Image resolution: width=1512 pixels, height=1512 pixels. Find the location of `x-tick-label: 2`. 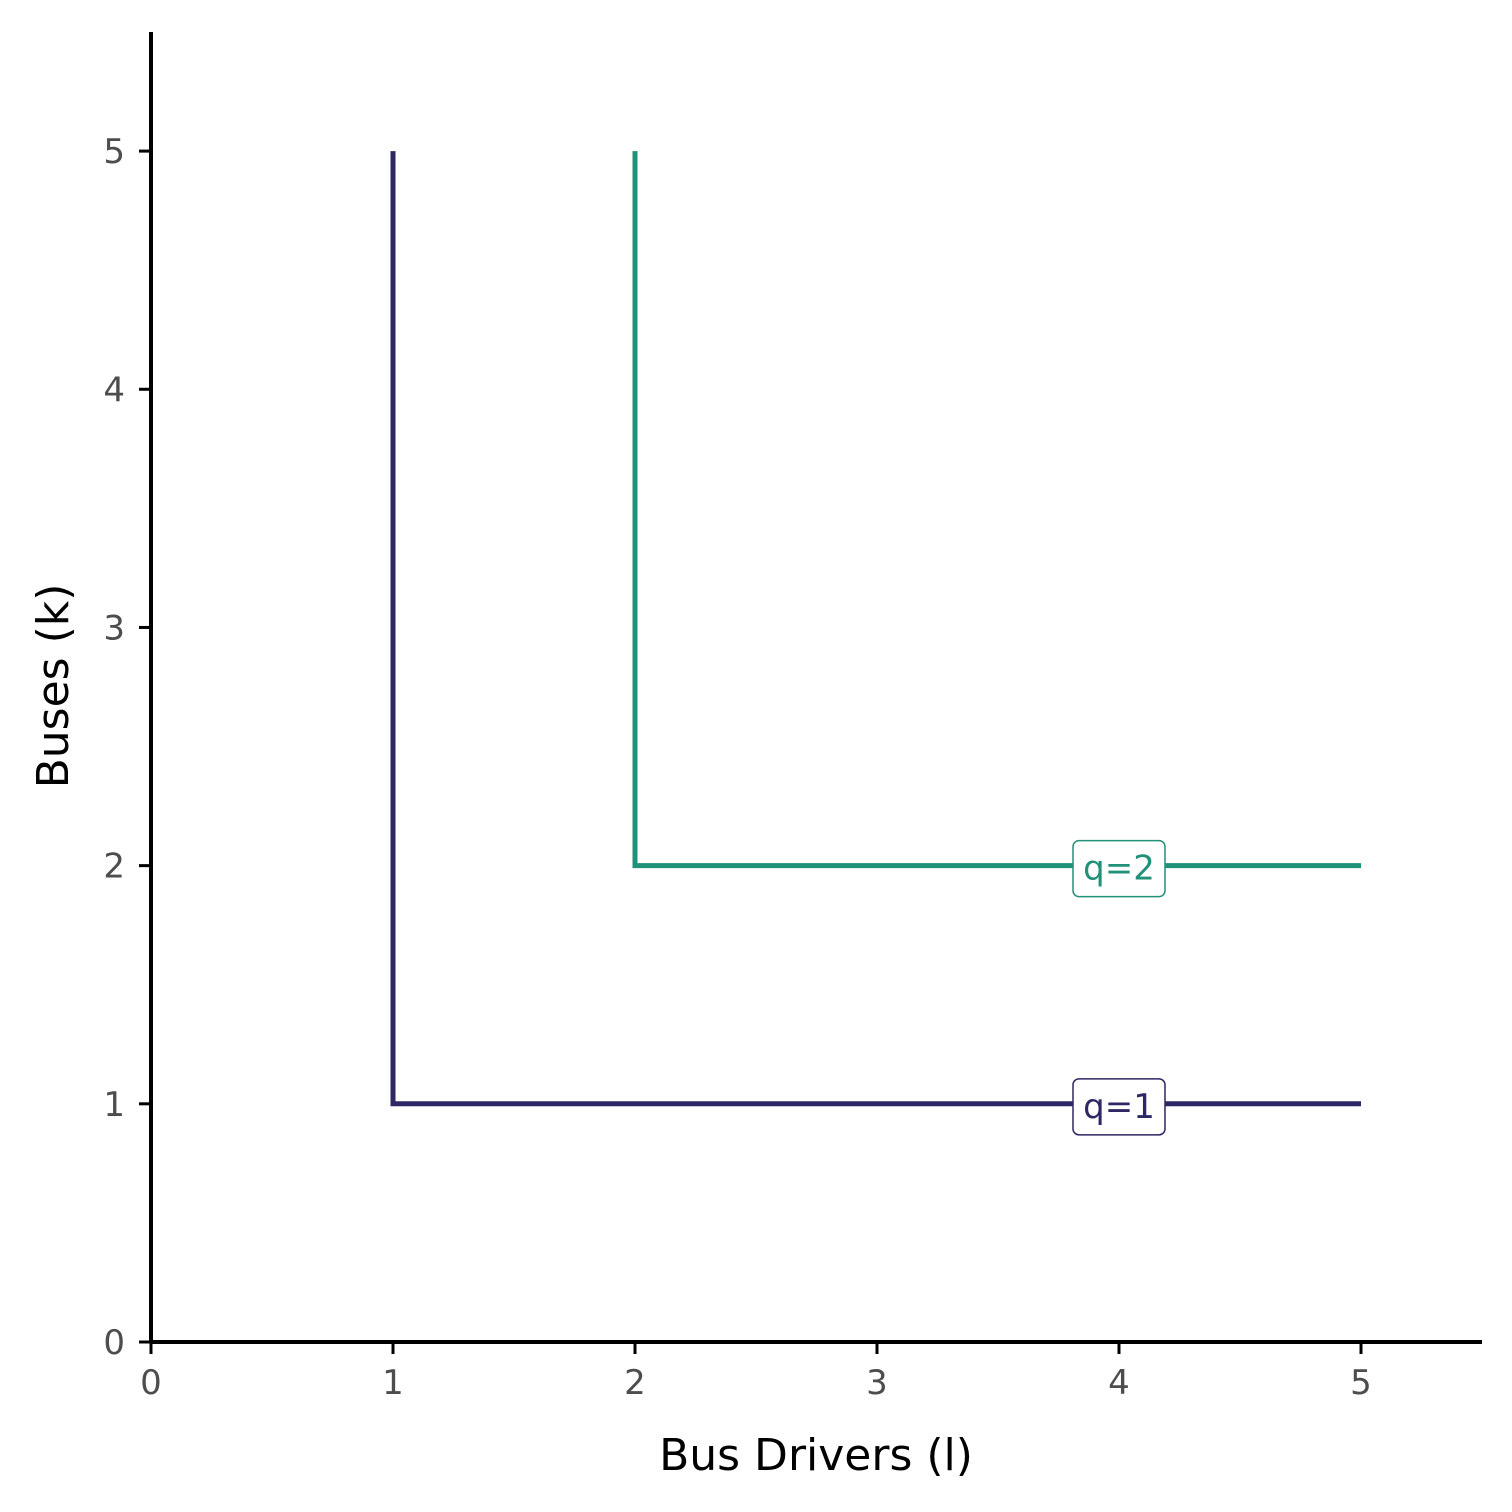

x-tick-label: 2 is located at coordinates (635, 1383).